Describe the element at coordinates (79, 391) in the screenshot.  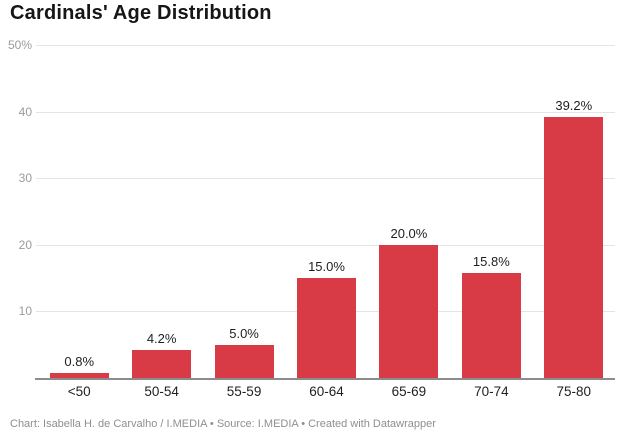
I see `x-tick-label: <50` at that location.